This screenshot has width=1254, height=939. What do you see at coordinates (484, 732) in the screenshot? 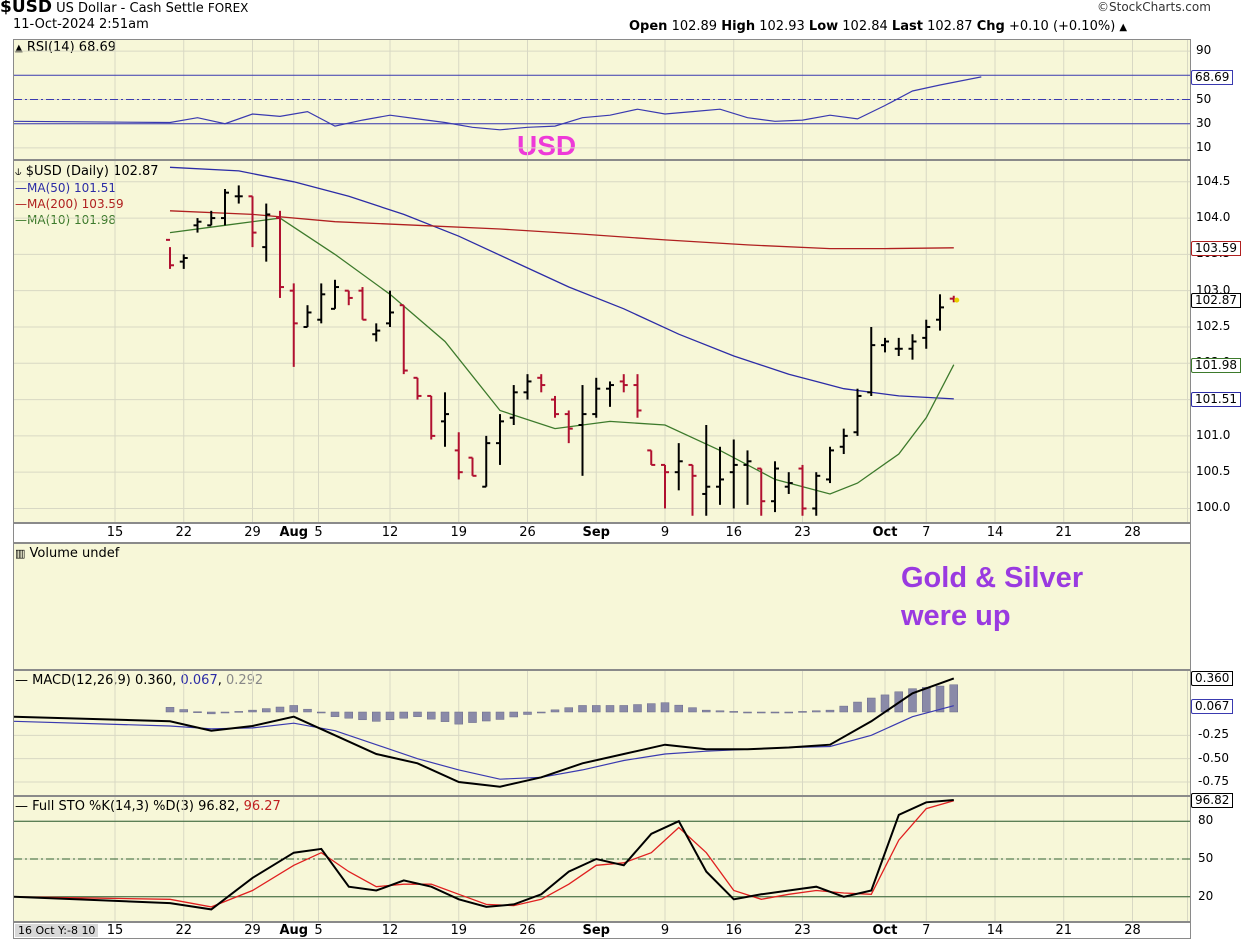
I see `macd-line` at bounding box center [484, 732].